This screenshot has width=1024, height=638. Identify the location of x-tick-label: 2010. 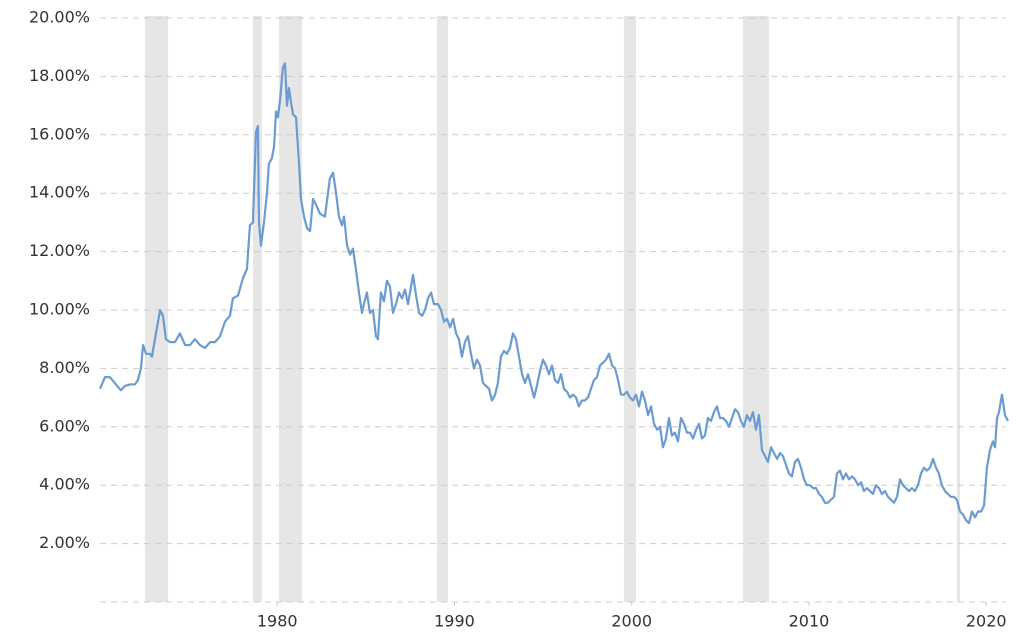
(809, 621).